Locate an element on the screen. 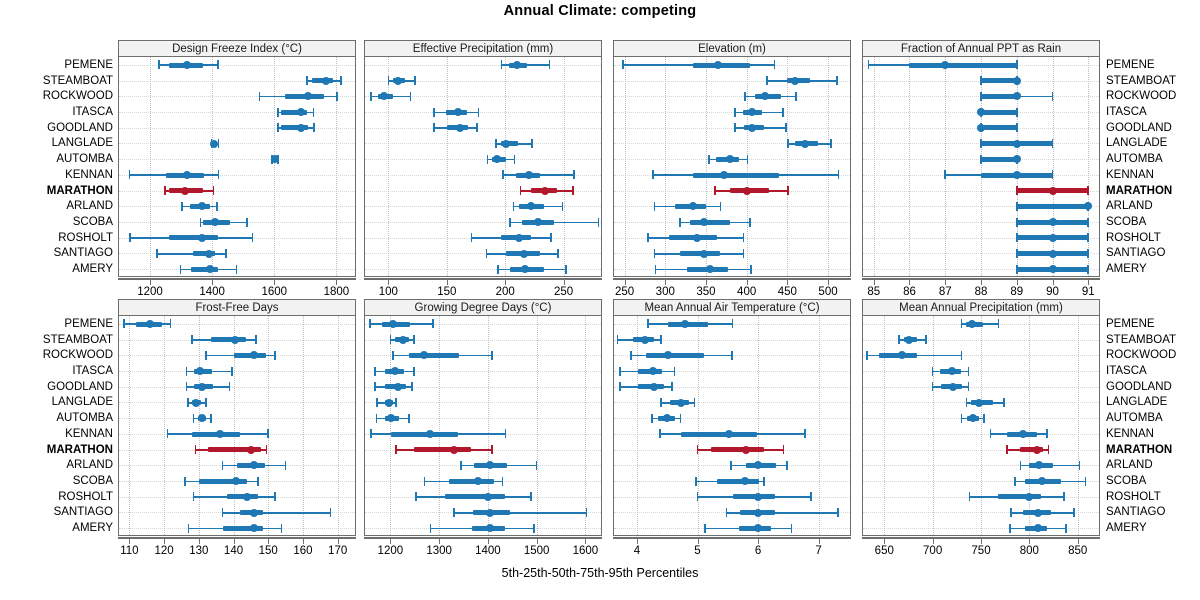  interval-effective-precipitation-scoba is located at coordinates (483, 222).